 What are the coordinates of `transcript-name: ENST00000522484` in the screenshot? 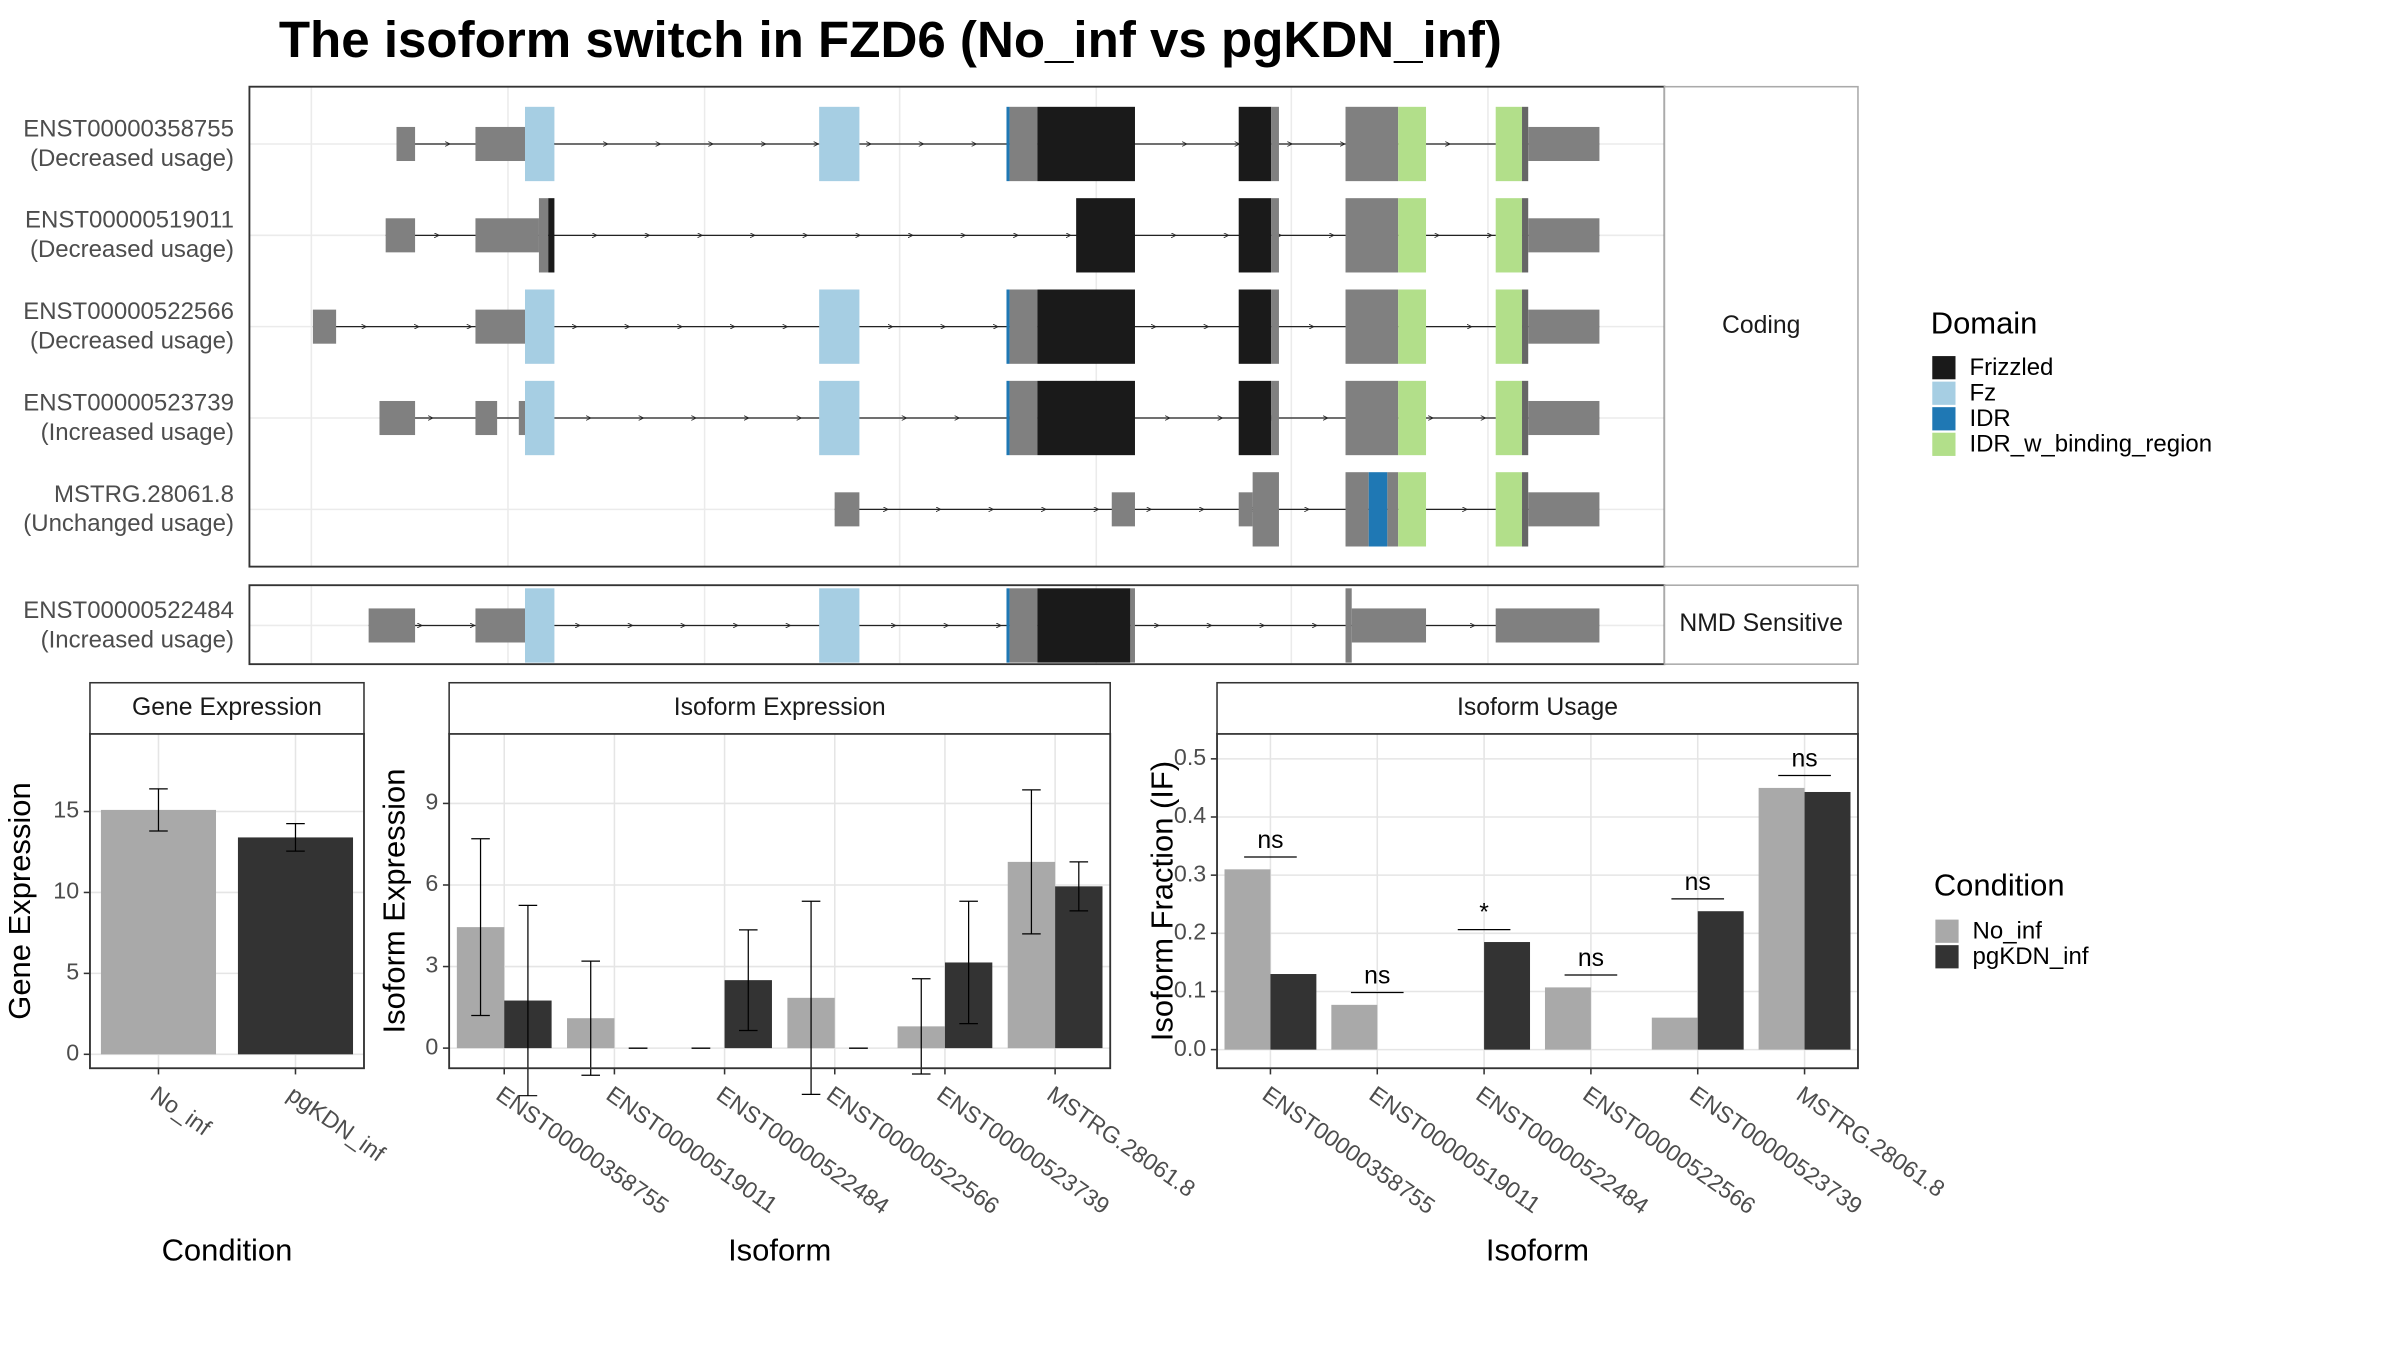 It's located at (128, 610).